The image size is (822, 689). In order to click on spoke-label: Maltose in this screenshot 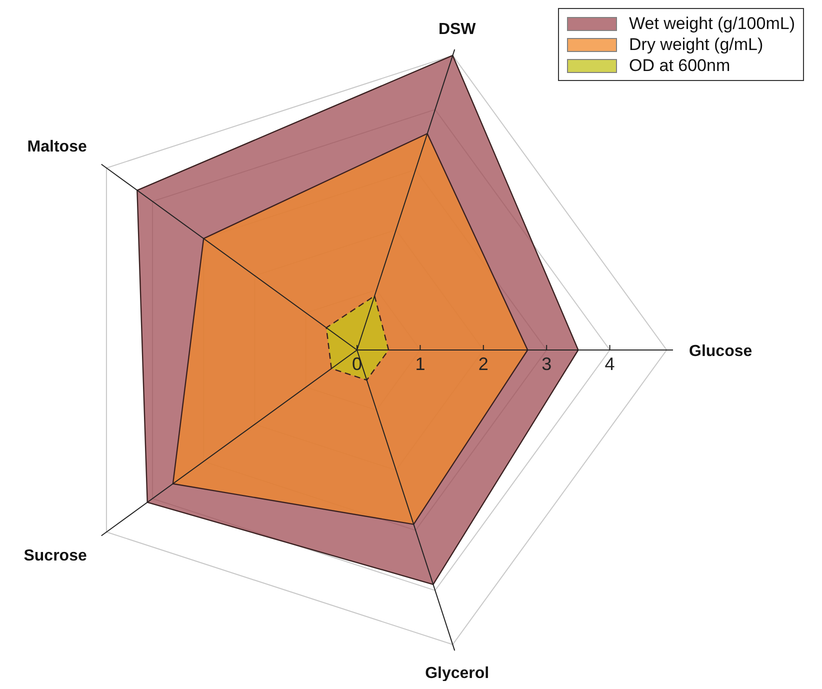, I will do `click(57, 147)`.